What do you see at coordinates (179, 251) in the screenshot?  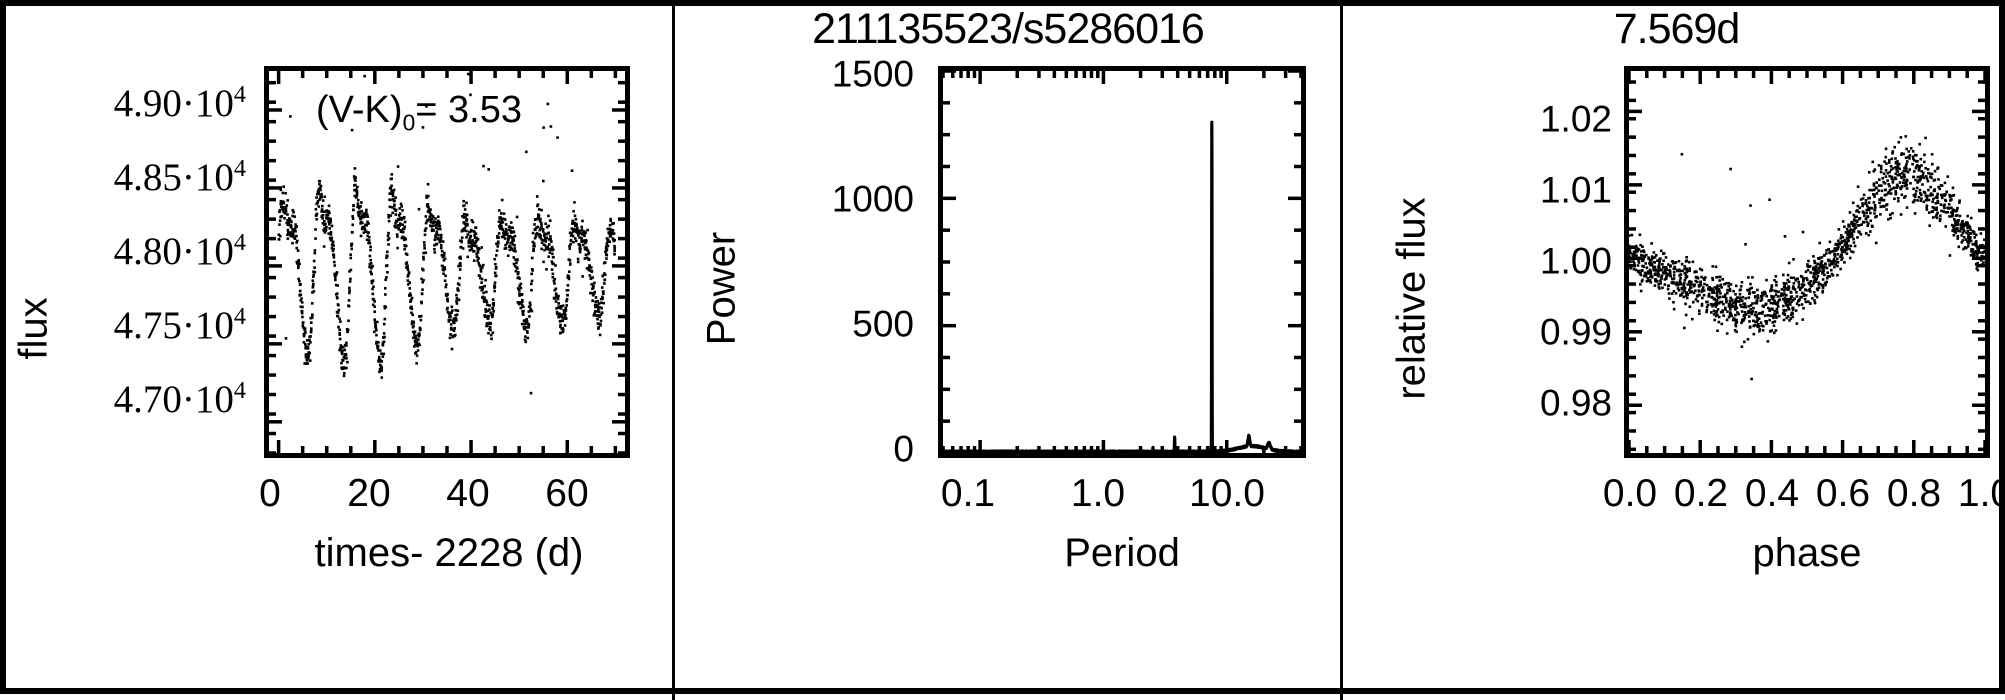 I see `left-ytick-2: 4.80·10⁴` at bounding box center [179, 251].